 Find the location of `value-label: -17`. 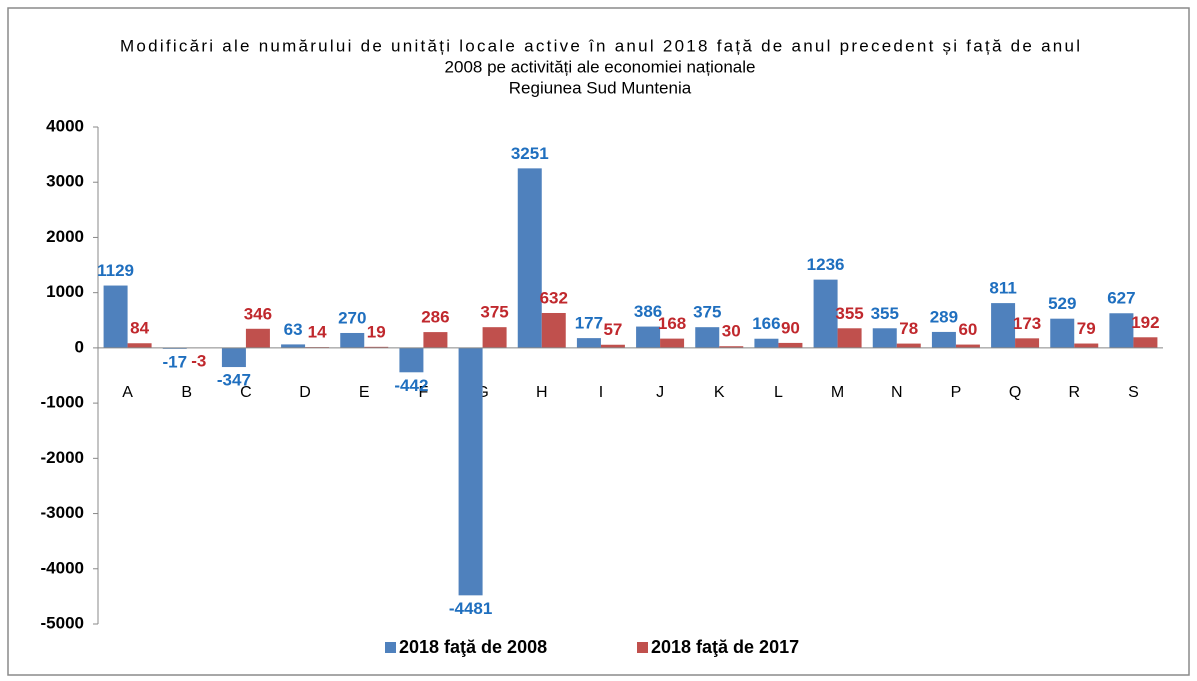

value-label: -17 is located at coordinates (174, 361).